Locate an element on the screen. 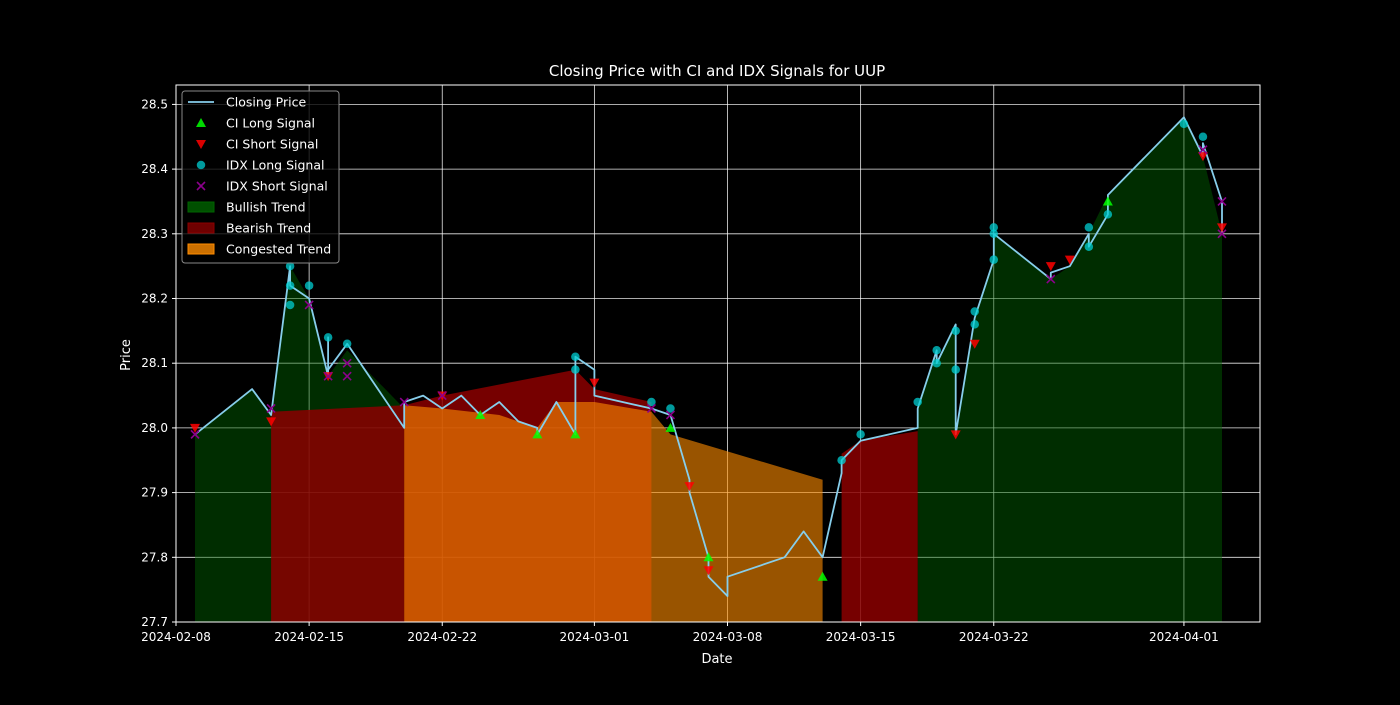 This screenshot has height=705, width=1400. y-tick-label: 28.2 is located at coordinates (154, 299).